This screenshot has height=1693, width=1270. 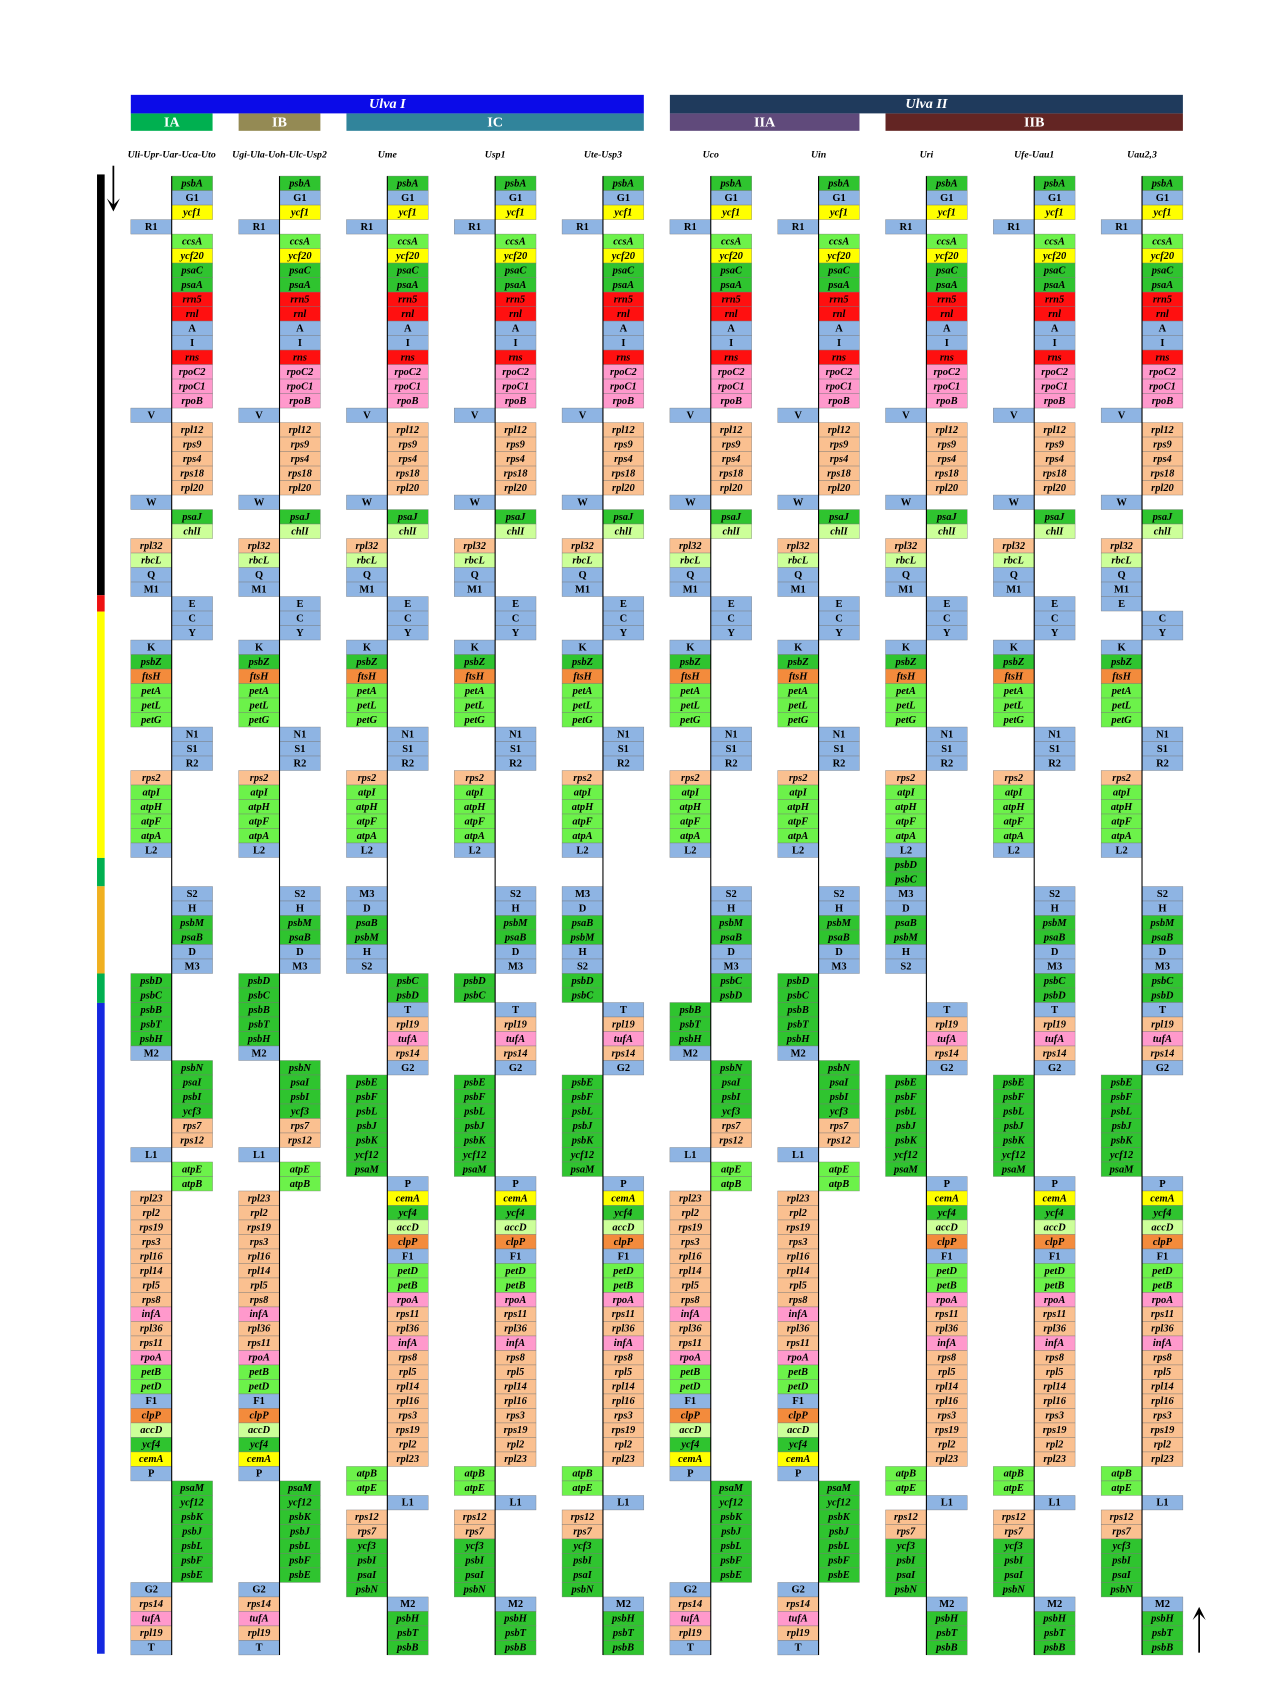 I want to click on gene-label: psbA, so click(x=838, y=183).